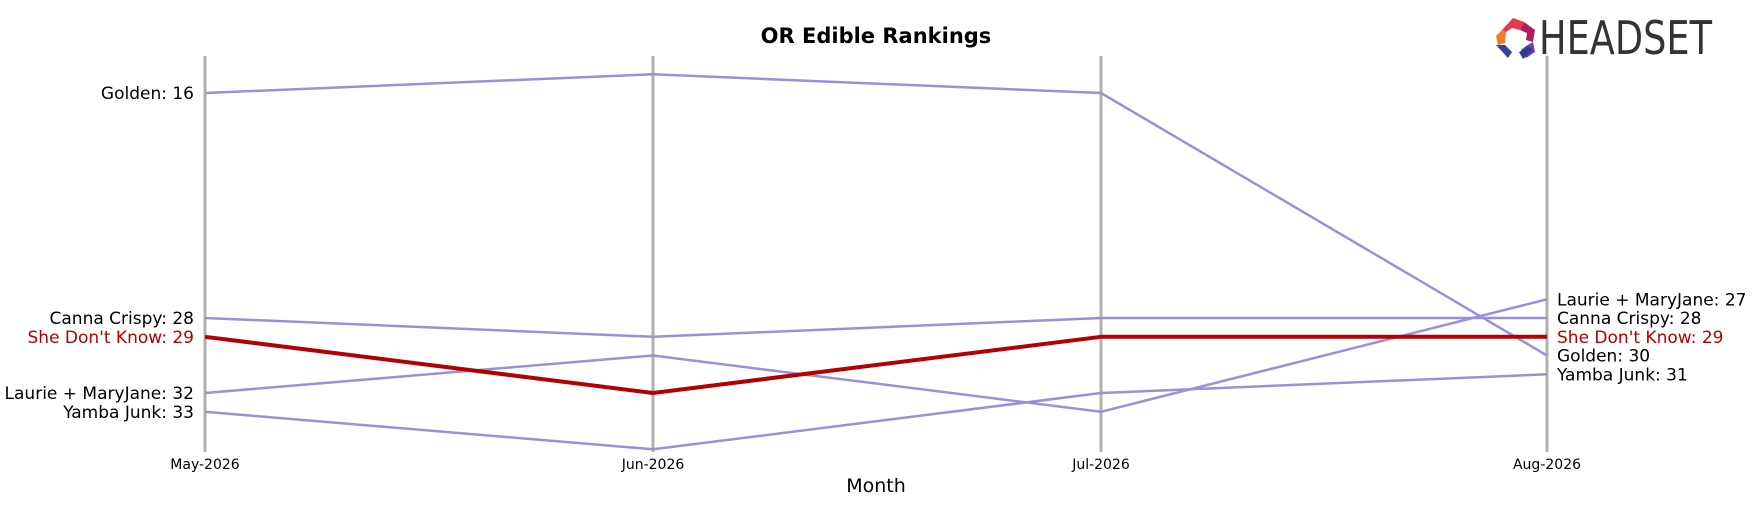  I want to click on series-line-she-don-t-know, so click(875, 364).